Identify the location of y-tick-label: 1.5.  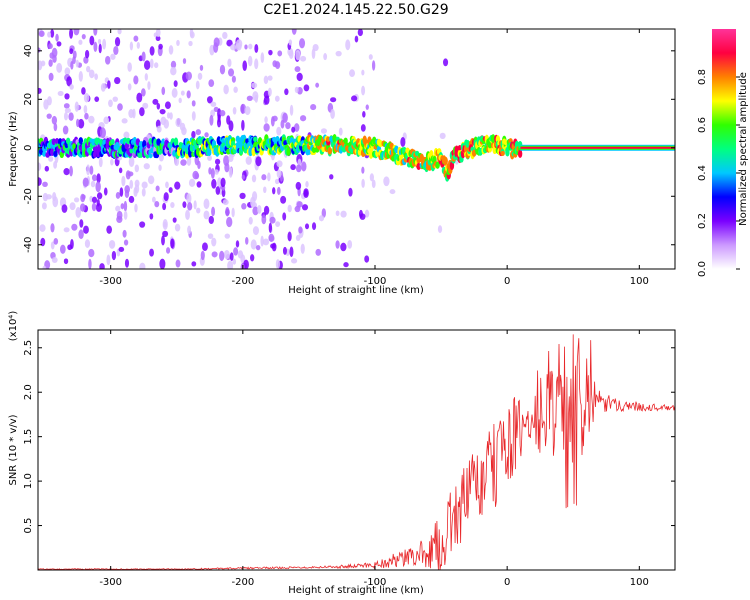
(28, 437).